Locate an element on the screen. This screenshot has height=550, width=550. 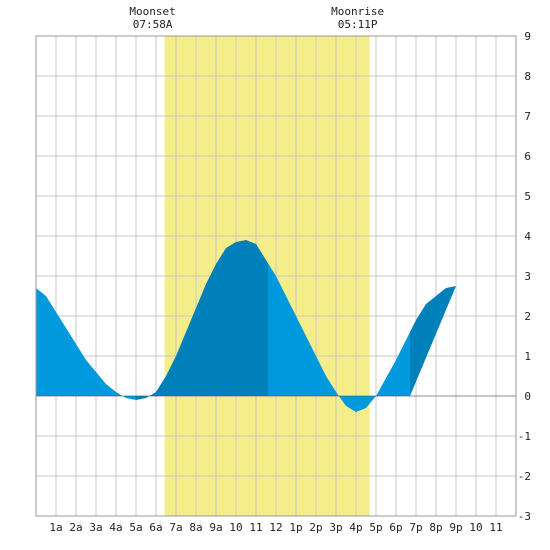
x-tick-label: 4p is located at coordinates (355, 527).